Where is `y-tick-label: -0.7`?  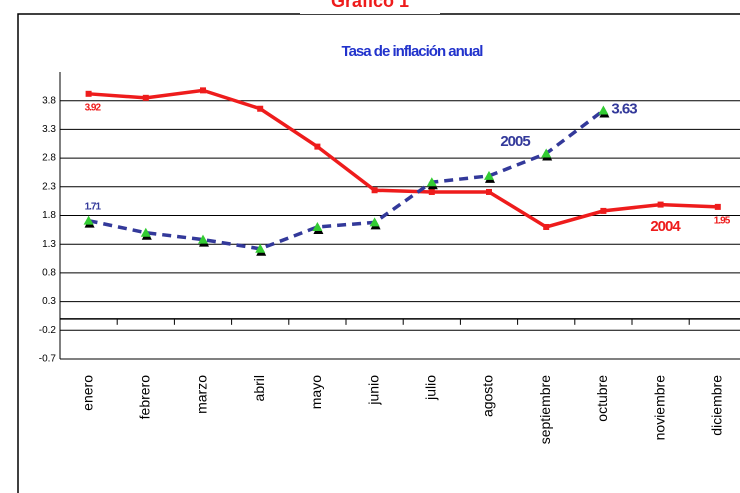
y-tick-label: -0.7 is located at coordinates (48, 359).